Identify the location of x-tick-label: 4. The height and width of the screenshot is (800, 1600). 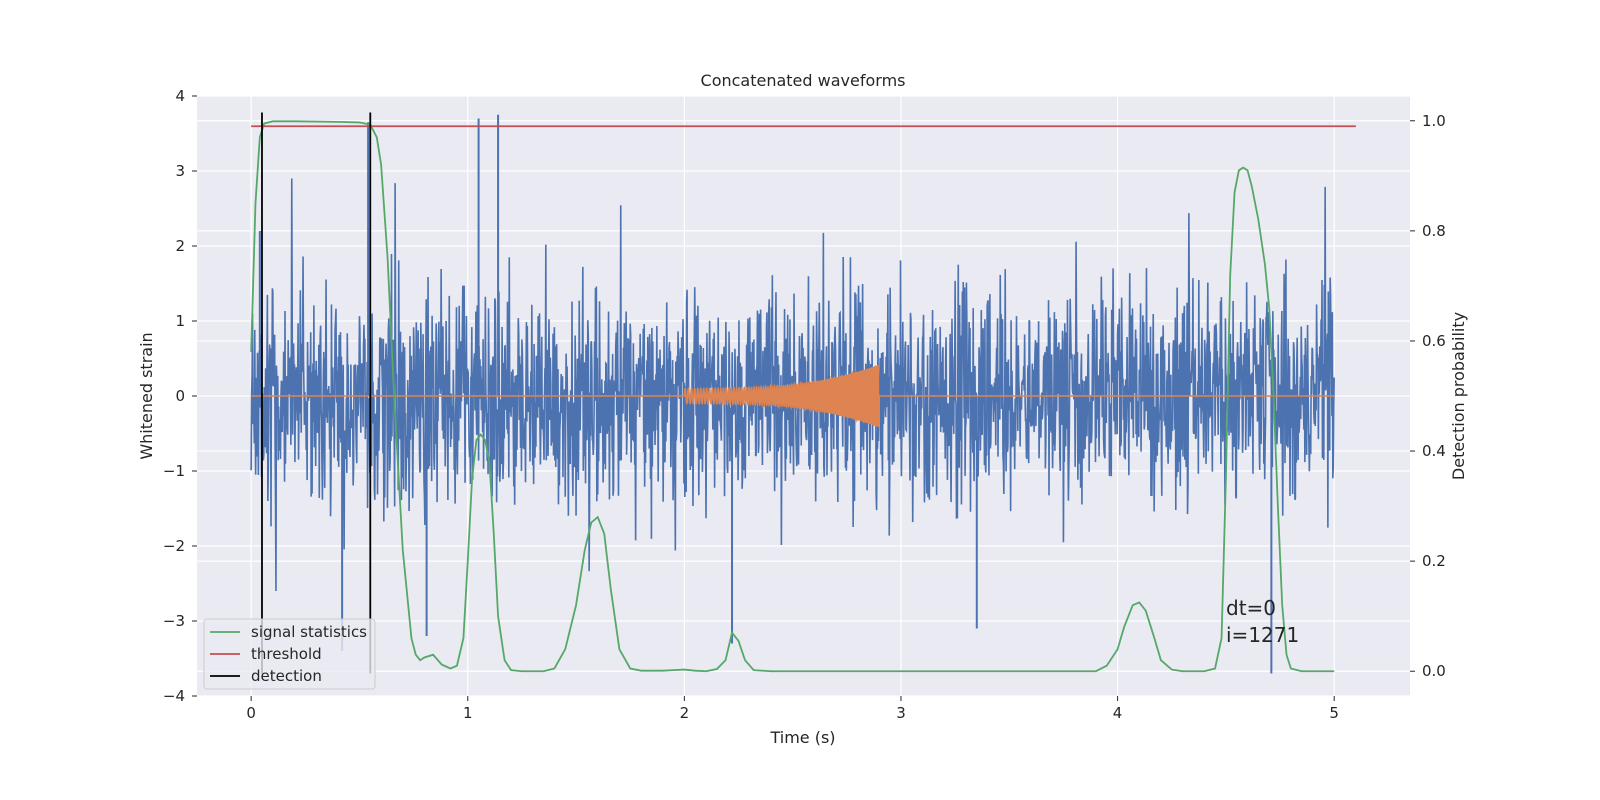
(1118, 713).